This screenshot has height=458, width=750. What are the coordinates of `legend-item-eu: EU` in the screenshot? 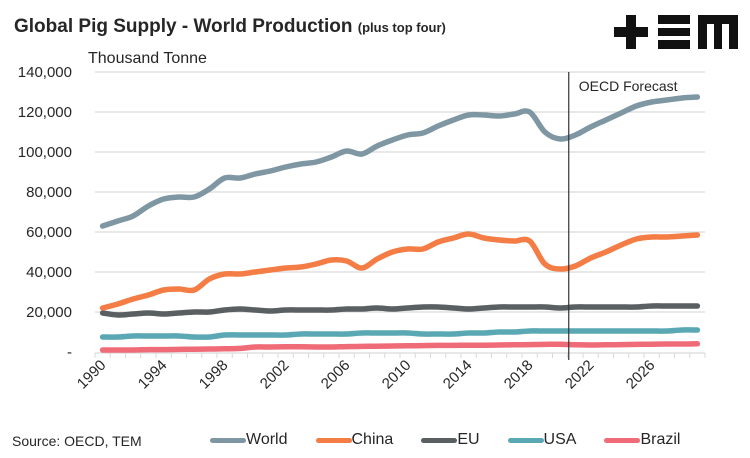 It's located at (450, 440).